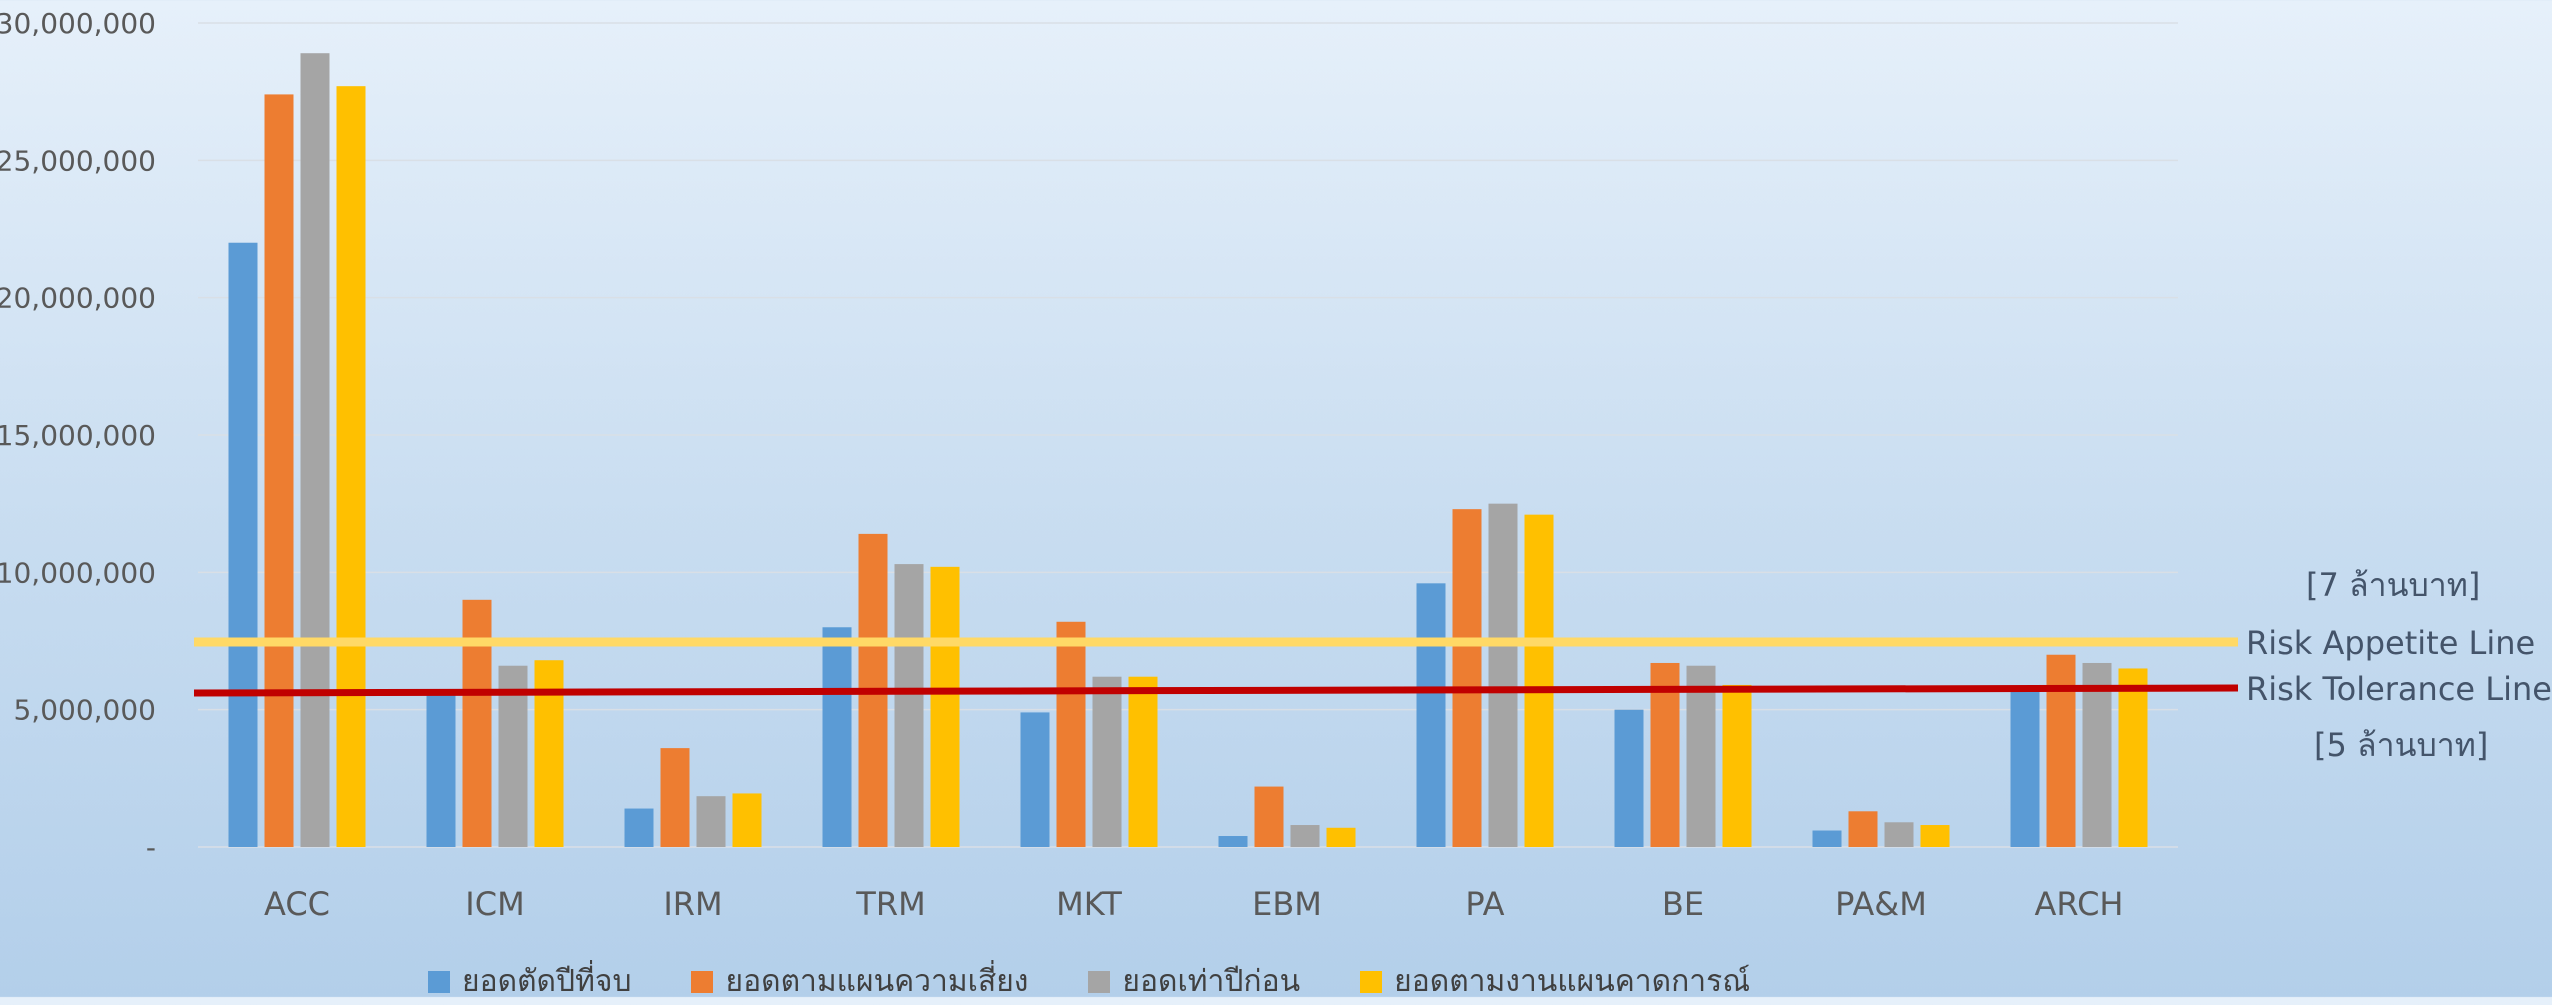  I want to click on y-tick-label: 30,000,000, so click(78, 23).